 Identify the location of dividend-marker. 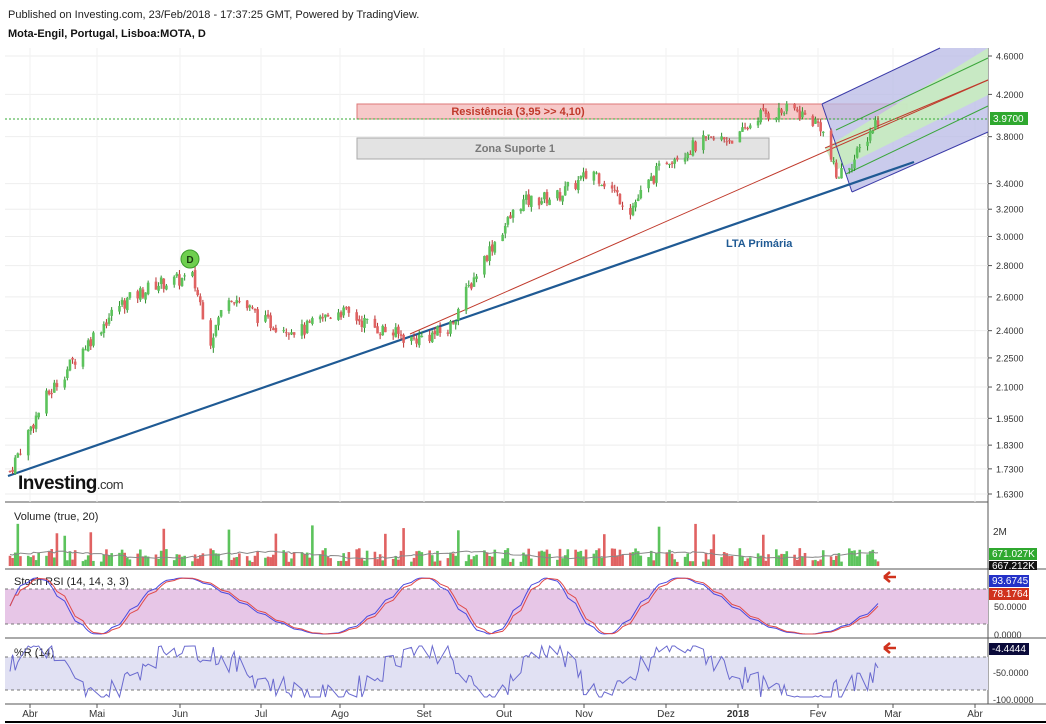
(190, 259).